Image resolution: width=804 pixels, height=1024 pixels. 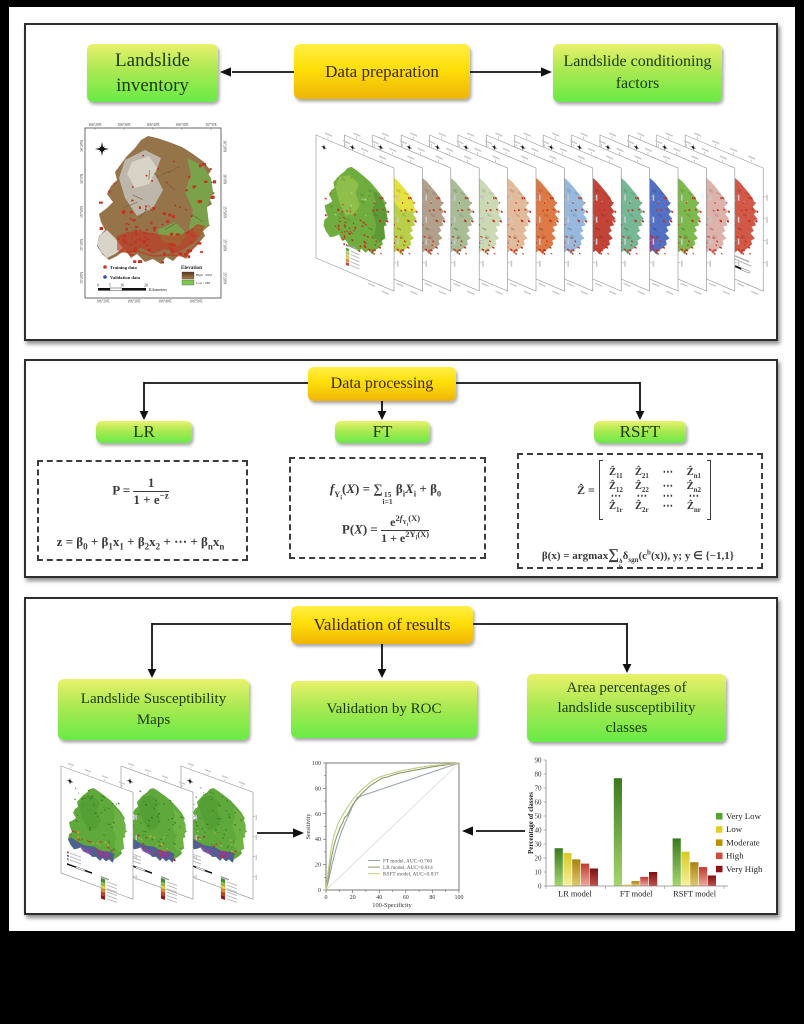 I want to click on svg-text: Very High, so click(x=744, y=869).